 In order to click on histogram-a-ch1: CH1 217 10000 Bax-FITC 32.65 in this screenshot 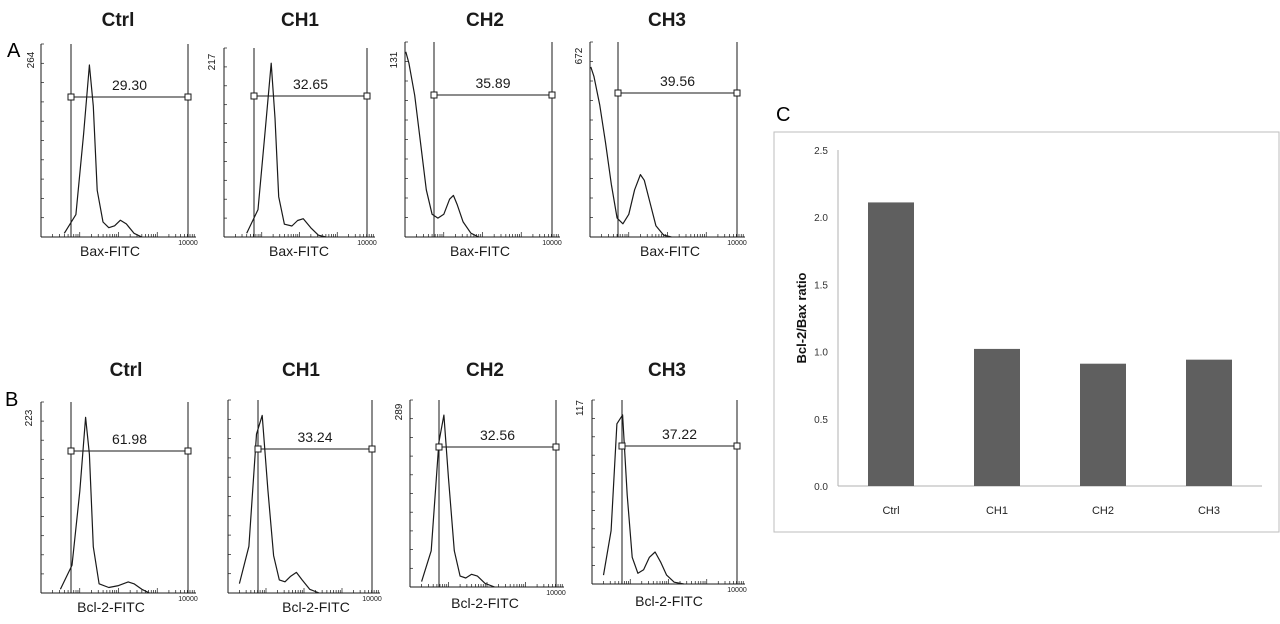, I will do `click(292, 134)`.